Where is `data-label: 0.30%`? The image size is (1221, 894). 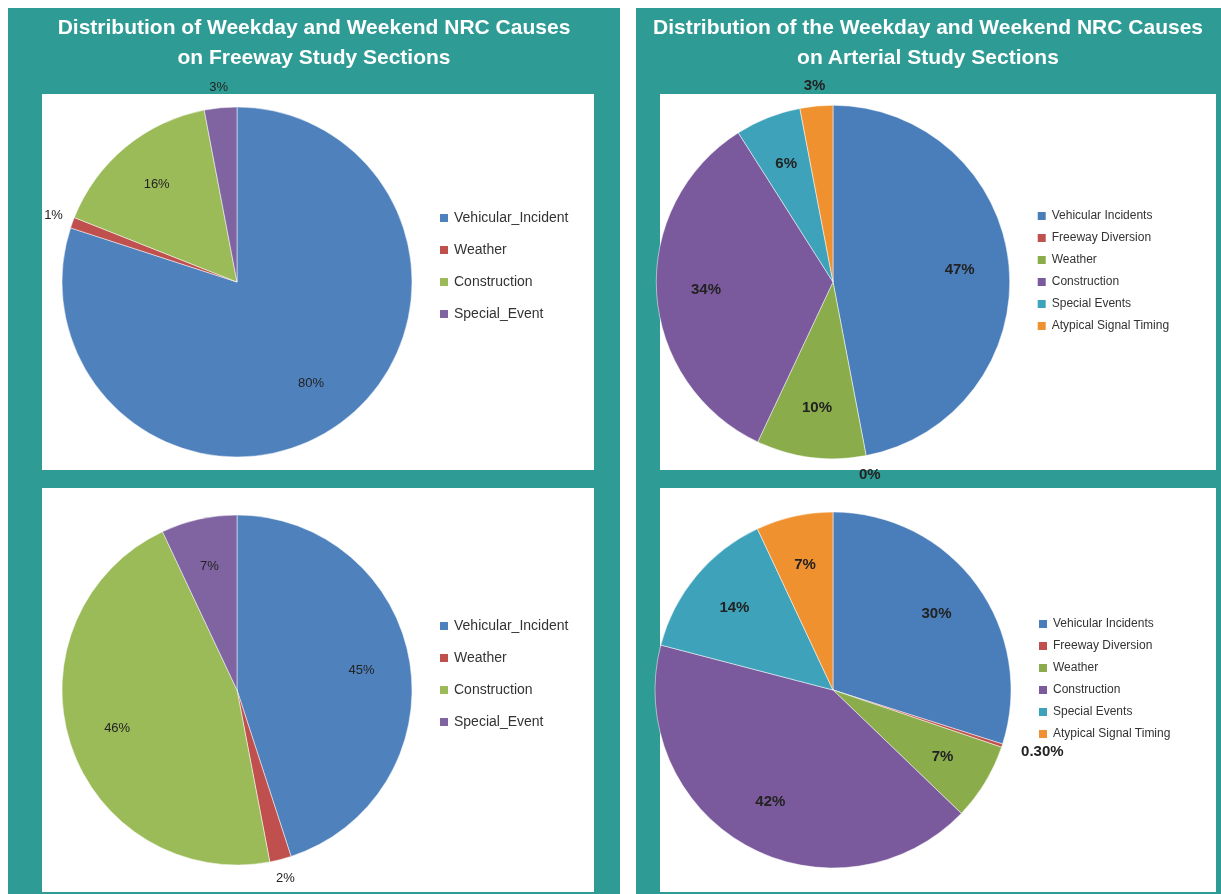
data-label: 0.30% is located at coordinates (1042, 750).